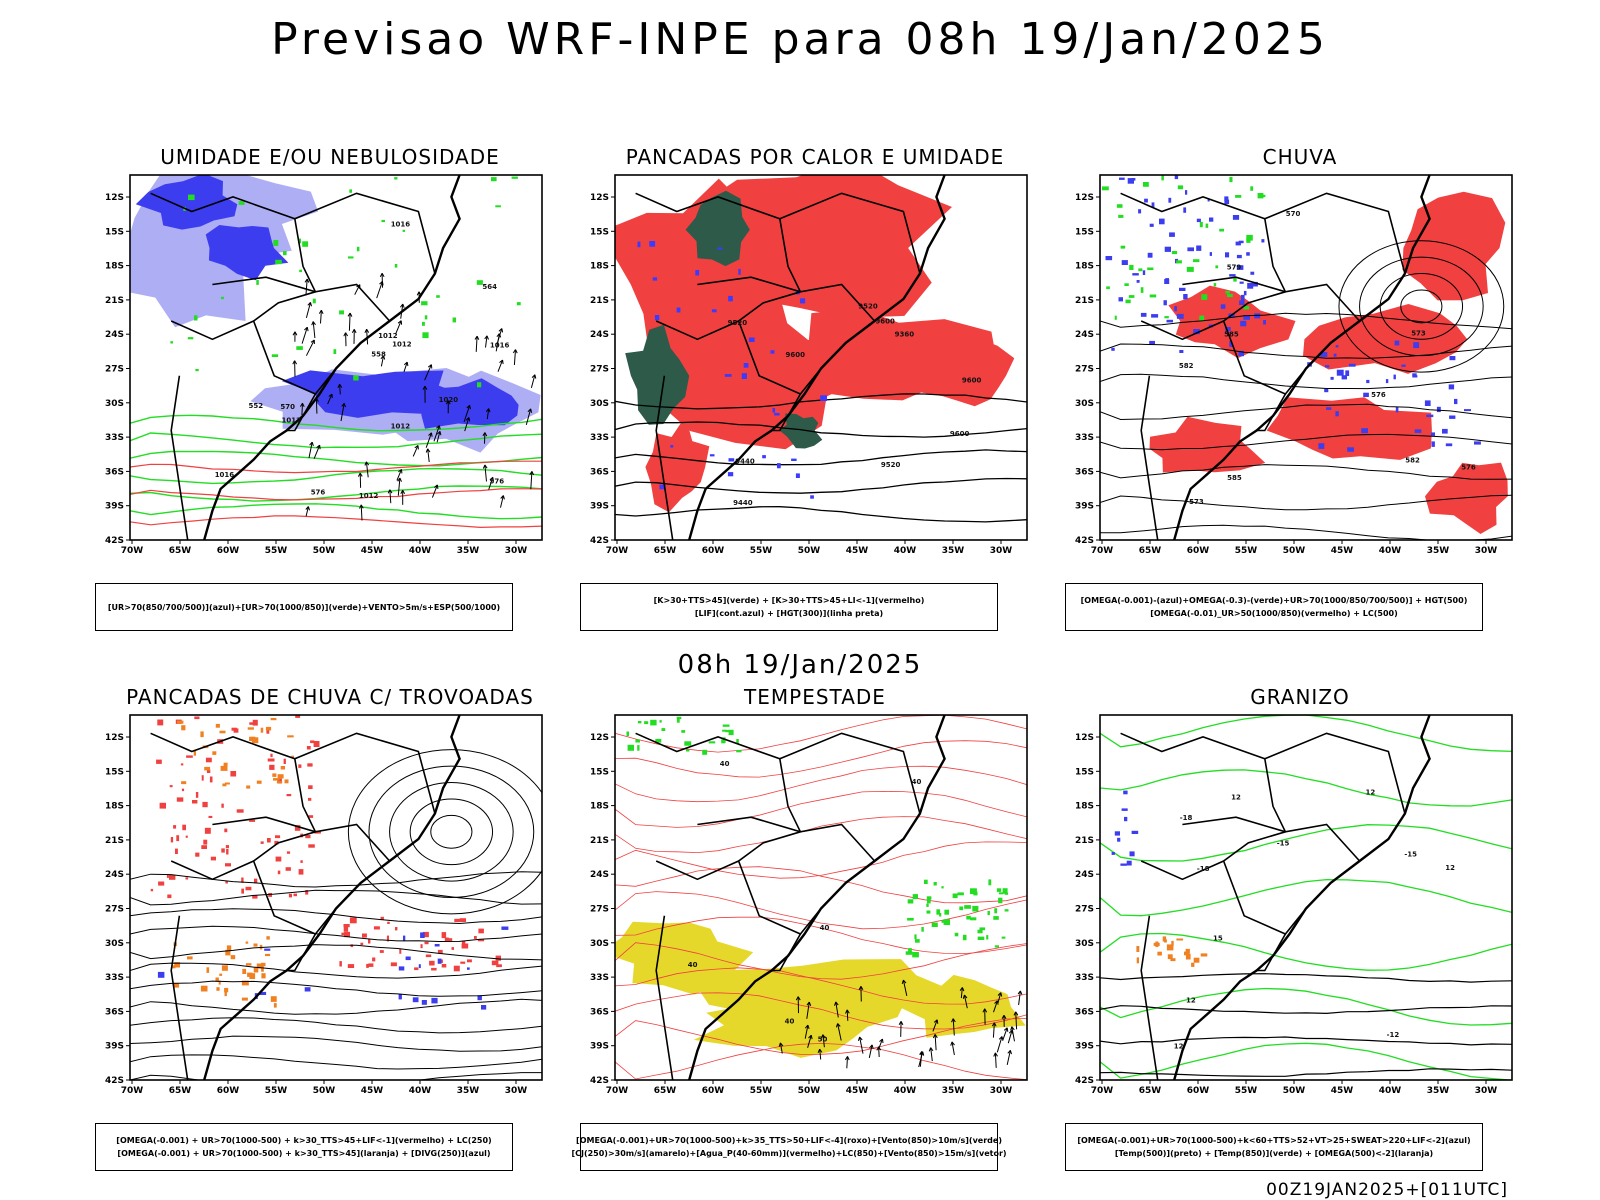 This screenshot has height=1200, width=1600. What do you see at coordinates (823, 1040) in the screenshot?
I see `contour-label: 50` at bounding box center [823, 1040].